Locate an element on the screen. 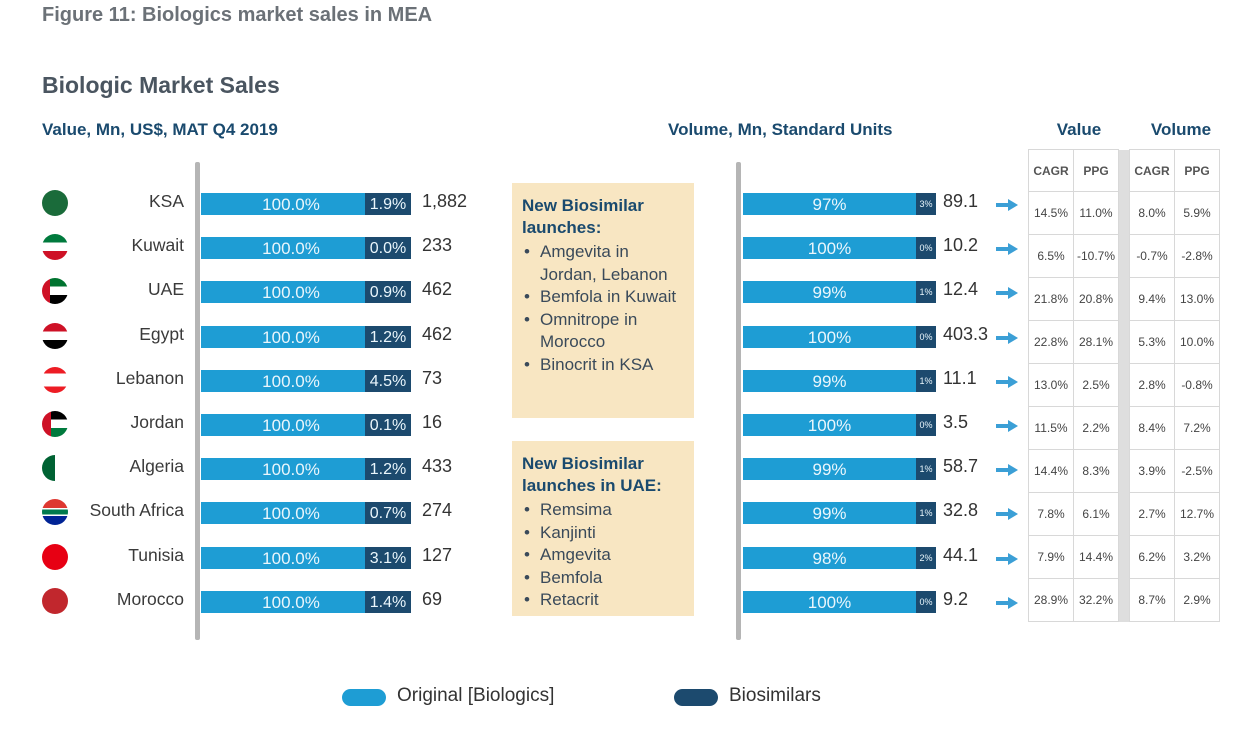 The image size is (1242, 734). table-cell: 5.3% is located at coordinates (1152, 342).